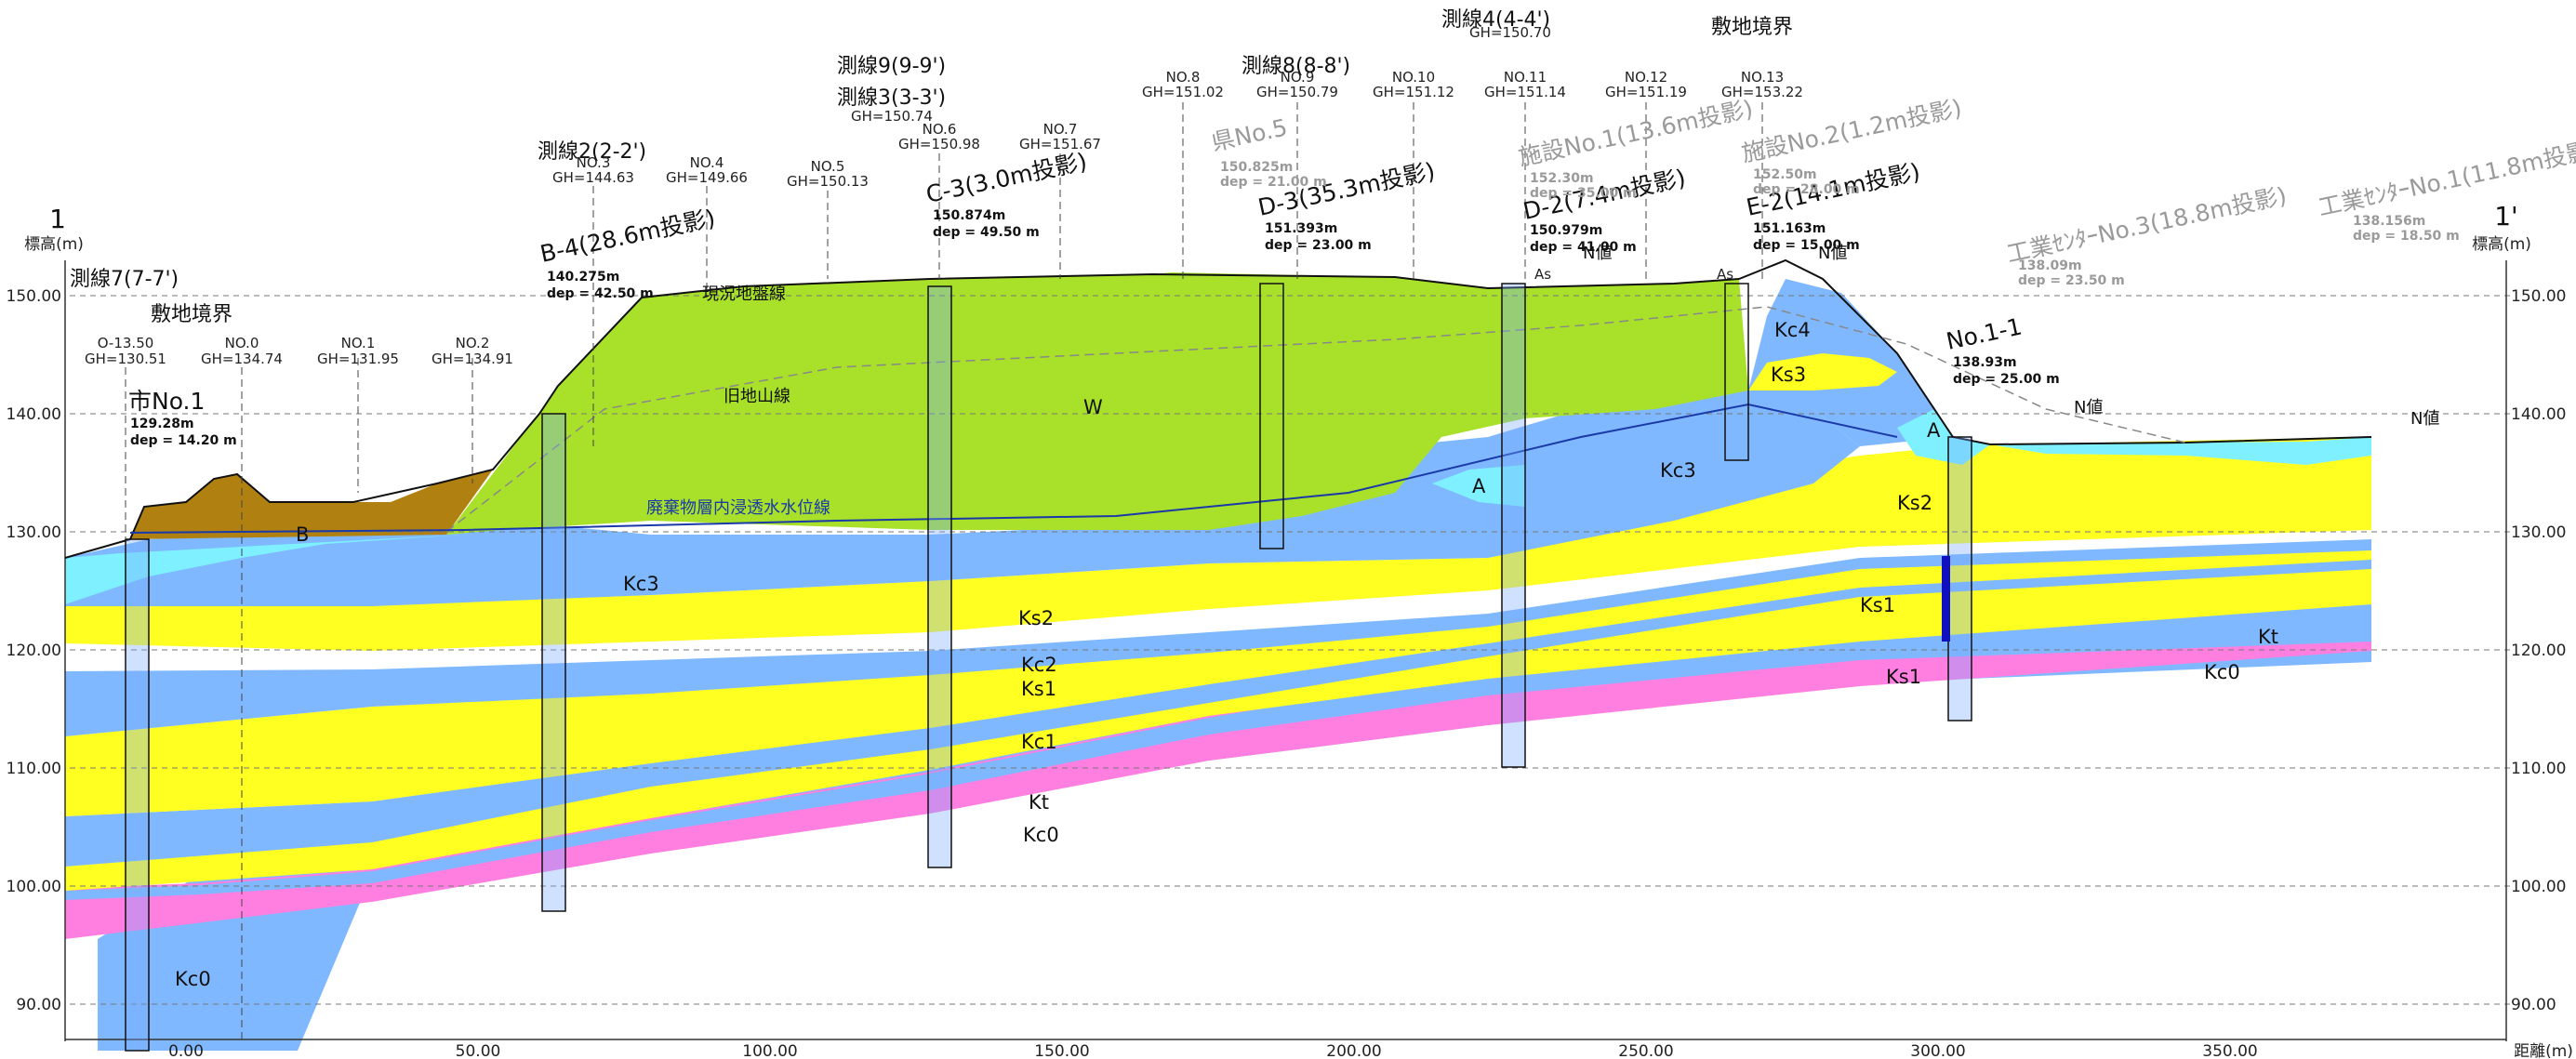 This screenshot has width=2576, height=1059. Describe the element at coordinates (2146, 225) in the screenshot. I see `ref-borehole-center3: 工業ｾﾝﾀｰNo.3(18.8m投影)` at that location.